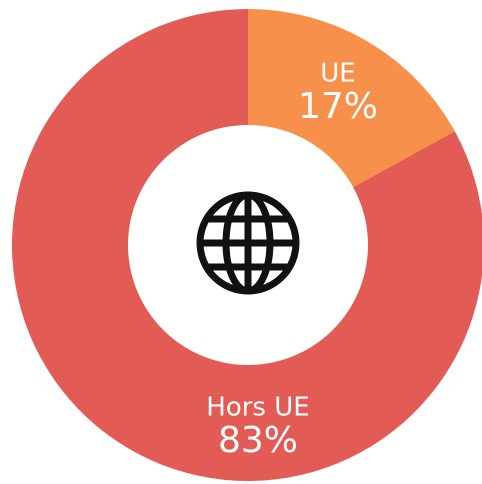 The image size is (482, 484). Describe the element at coordinates (248, 243) in the screenshot. I see `globe-icon` at that location.